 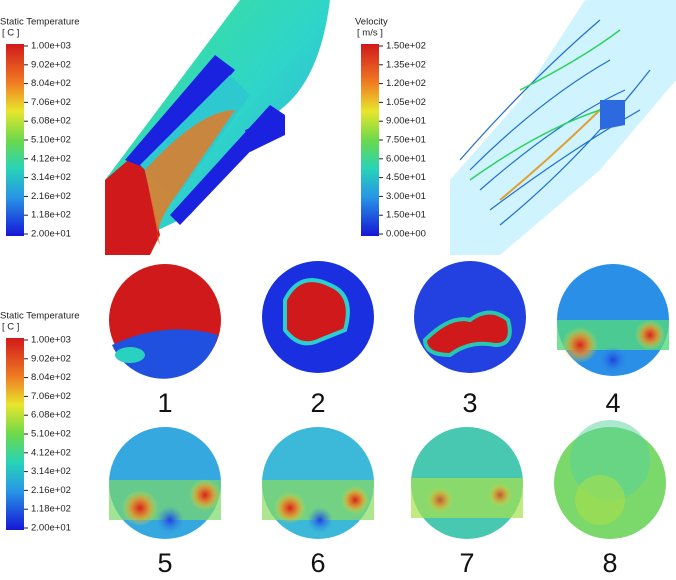 I want to click on panel-label: 6, so click(x=317, y=561).